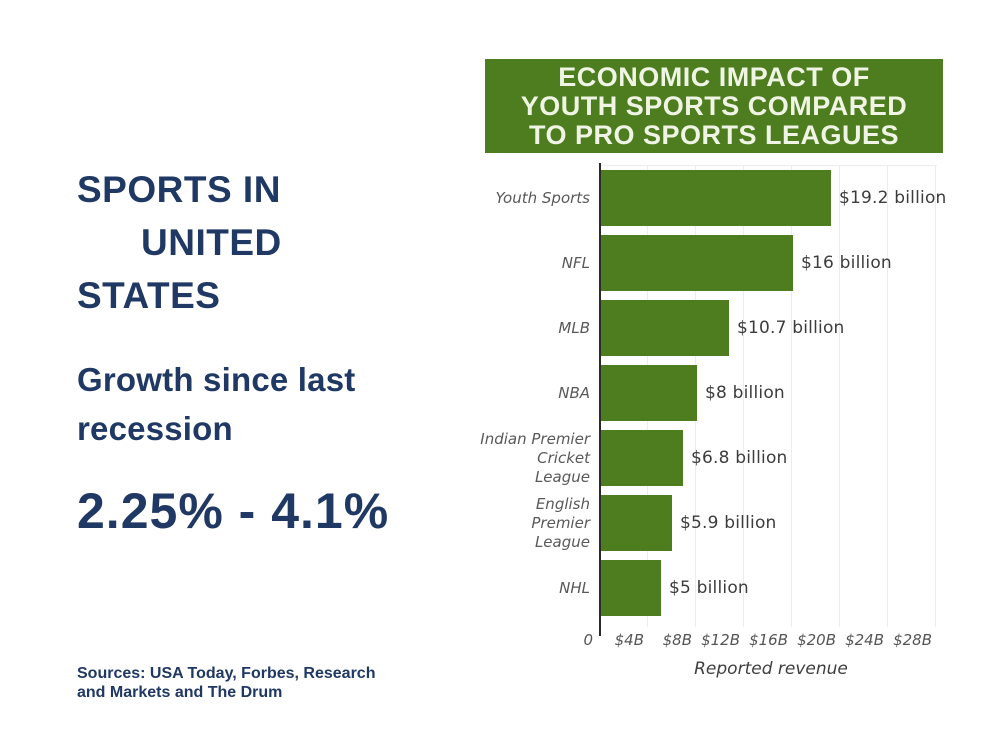 The width and height of the screenshot is (996, 743). Describe the element at coordinates (714, 134) in the screenshot. I see `chart-title-line-3: TO PRO SPORTS LEAGUES` at that location.